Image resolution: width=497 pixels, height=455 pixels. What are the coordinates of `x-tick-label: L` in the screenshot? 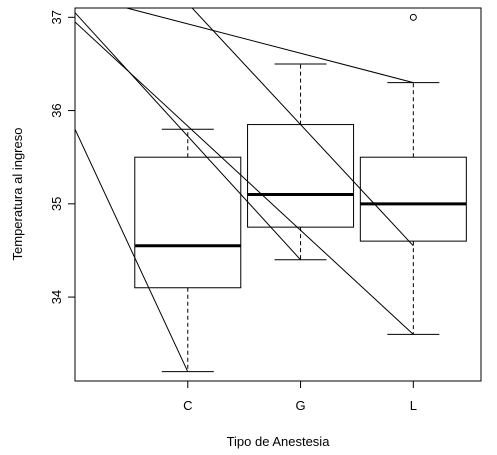 It's located at (413, 405).